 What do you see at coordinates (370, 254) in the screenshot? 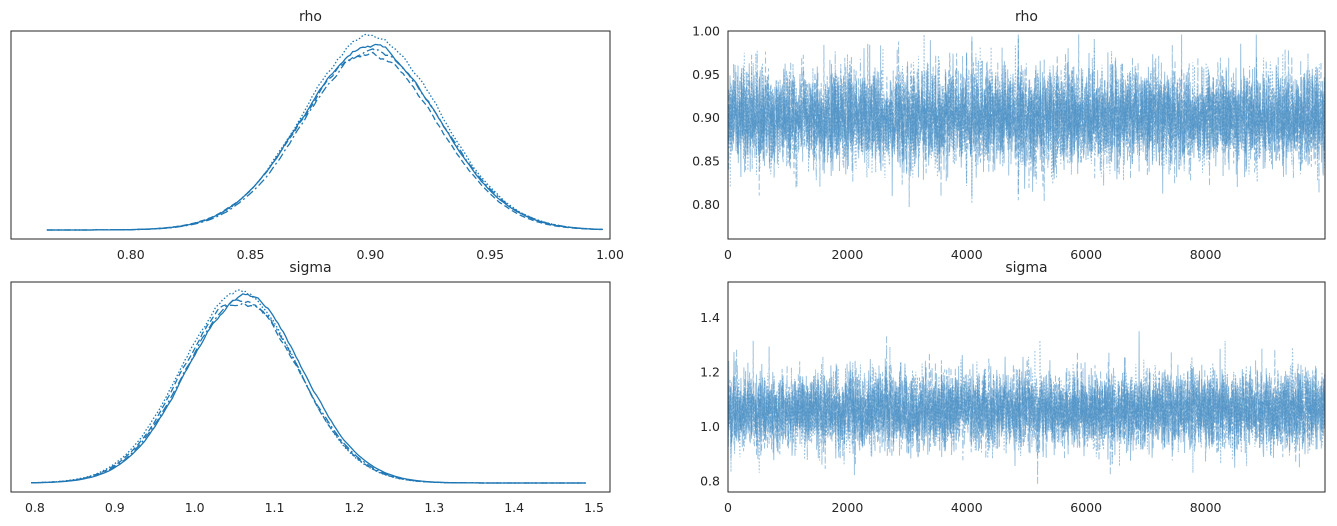
I see `x-tick-label: 0.90` at bounding box center [370, 254].